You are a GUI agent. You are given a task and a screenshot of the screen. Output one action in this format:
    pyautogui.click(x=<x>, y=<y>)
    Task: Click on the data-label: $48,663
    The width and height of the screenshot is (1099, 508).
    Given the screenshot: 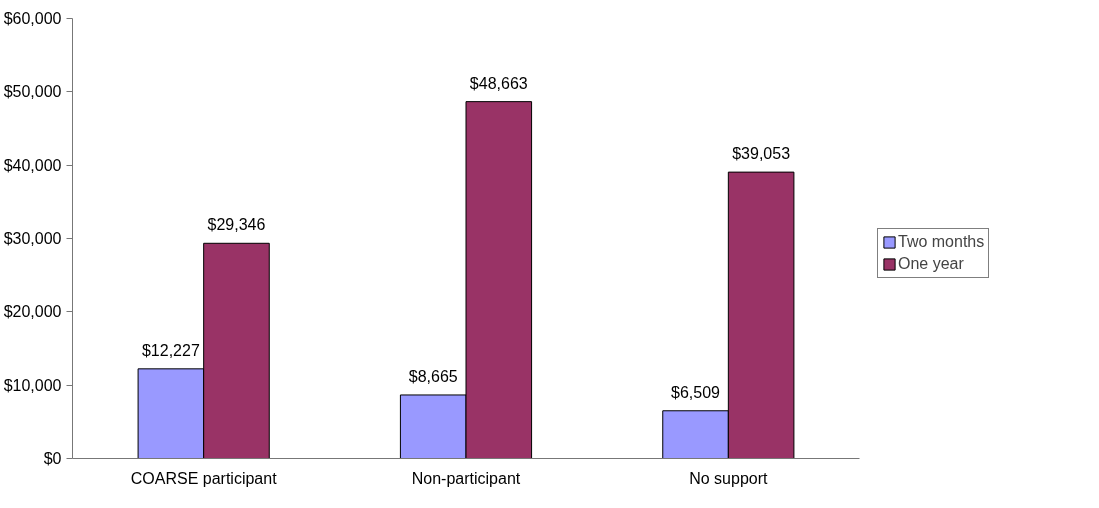 What is the action you would take?
    pyautogui.click(x=498, y=83)
    